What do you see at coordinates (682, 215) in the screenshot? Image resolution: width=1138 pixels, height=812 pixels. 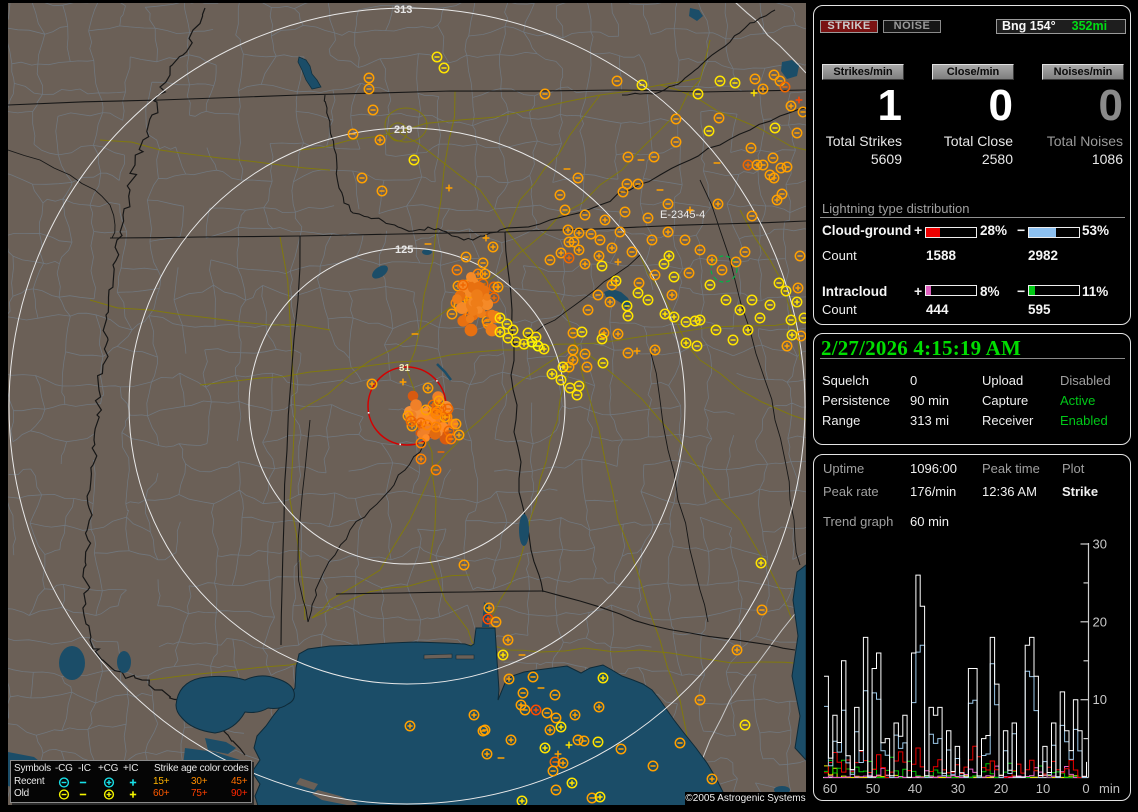 I see `svg-text: E-2345-4` at bounding box center [682, 215].